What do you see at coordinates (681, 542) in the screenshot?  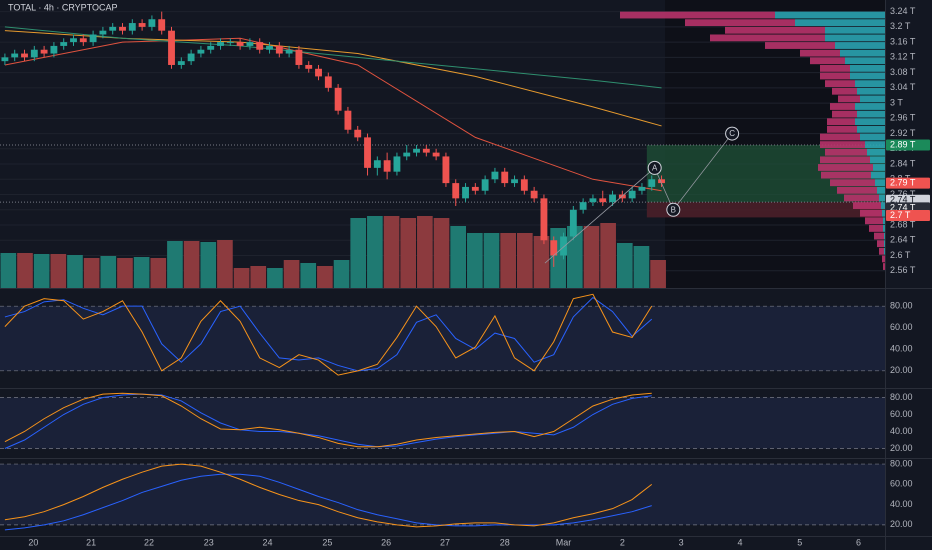 I see `x-tick-label: 3` at bounding box center [681, 542].